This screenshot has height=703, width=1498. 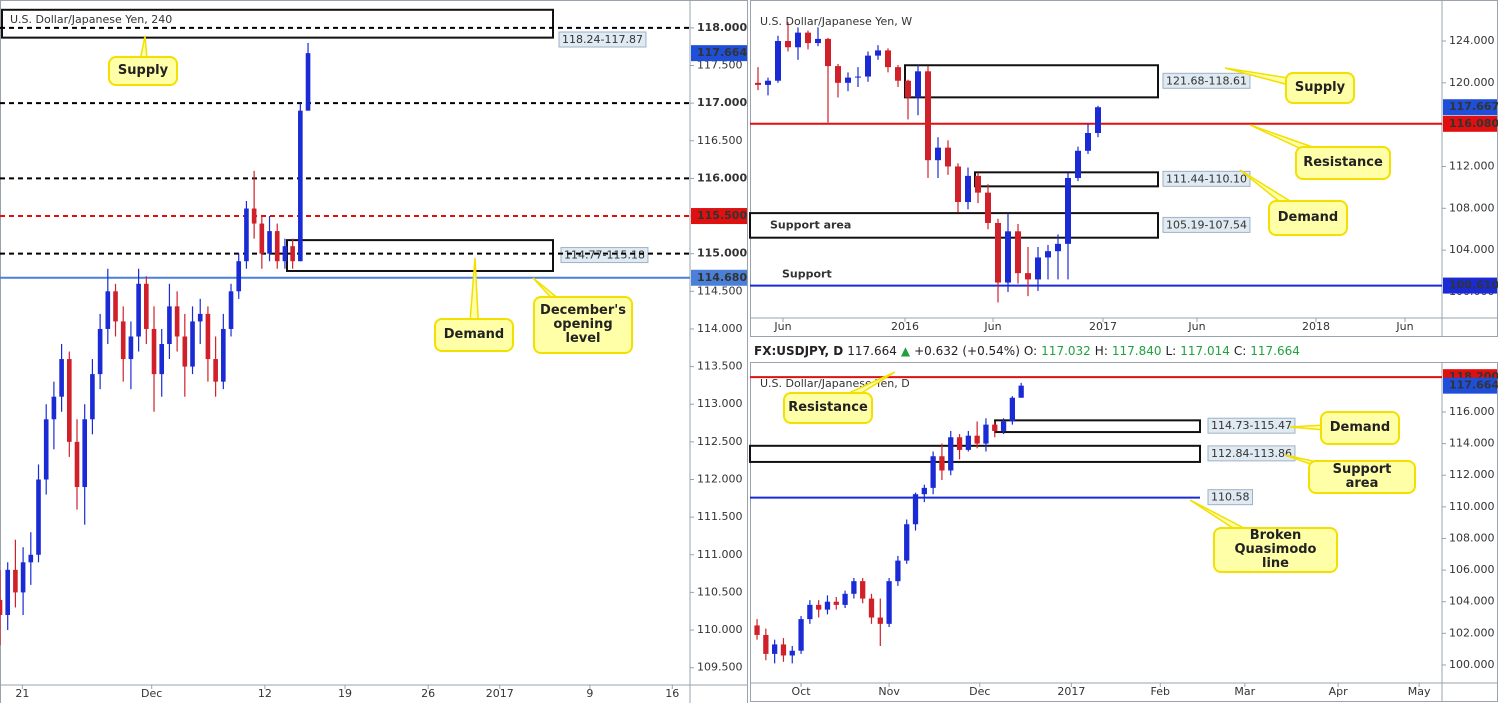 I want to click on zone-label: 114.73-115.47, so click(x=1251, y=425).